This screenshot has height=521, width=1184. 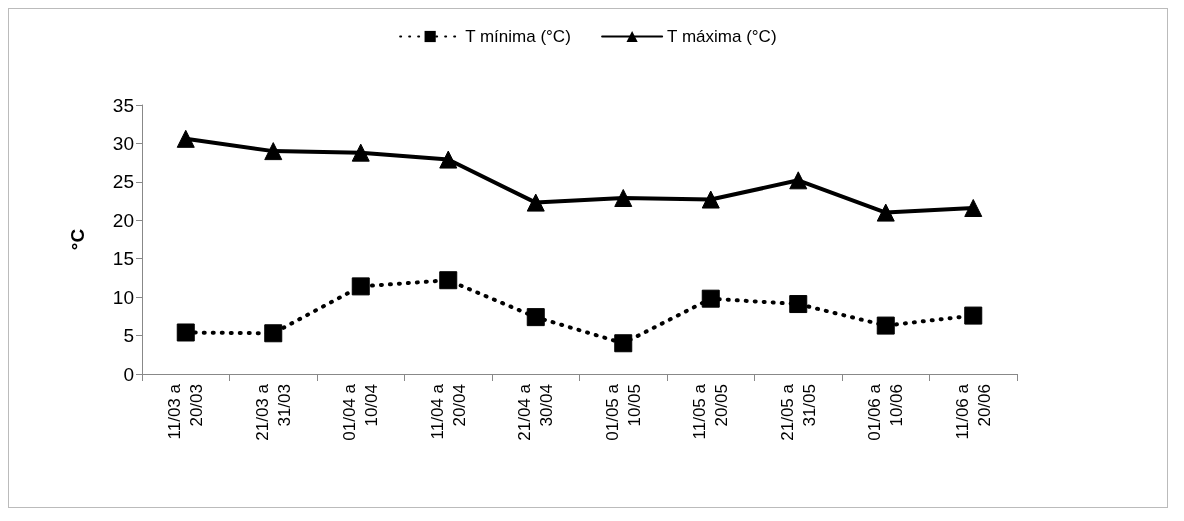 What do you see at coordinates (722, 36) in the screenshot?
I see `legend-label: T máxima (°C)` at bounding box center [722, 36].